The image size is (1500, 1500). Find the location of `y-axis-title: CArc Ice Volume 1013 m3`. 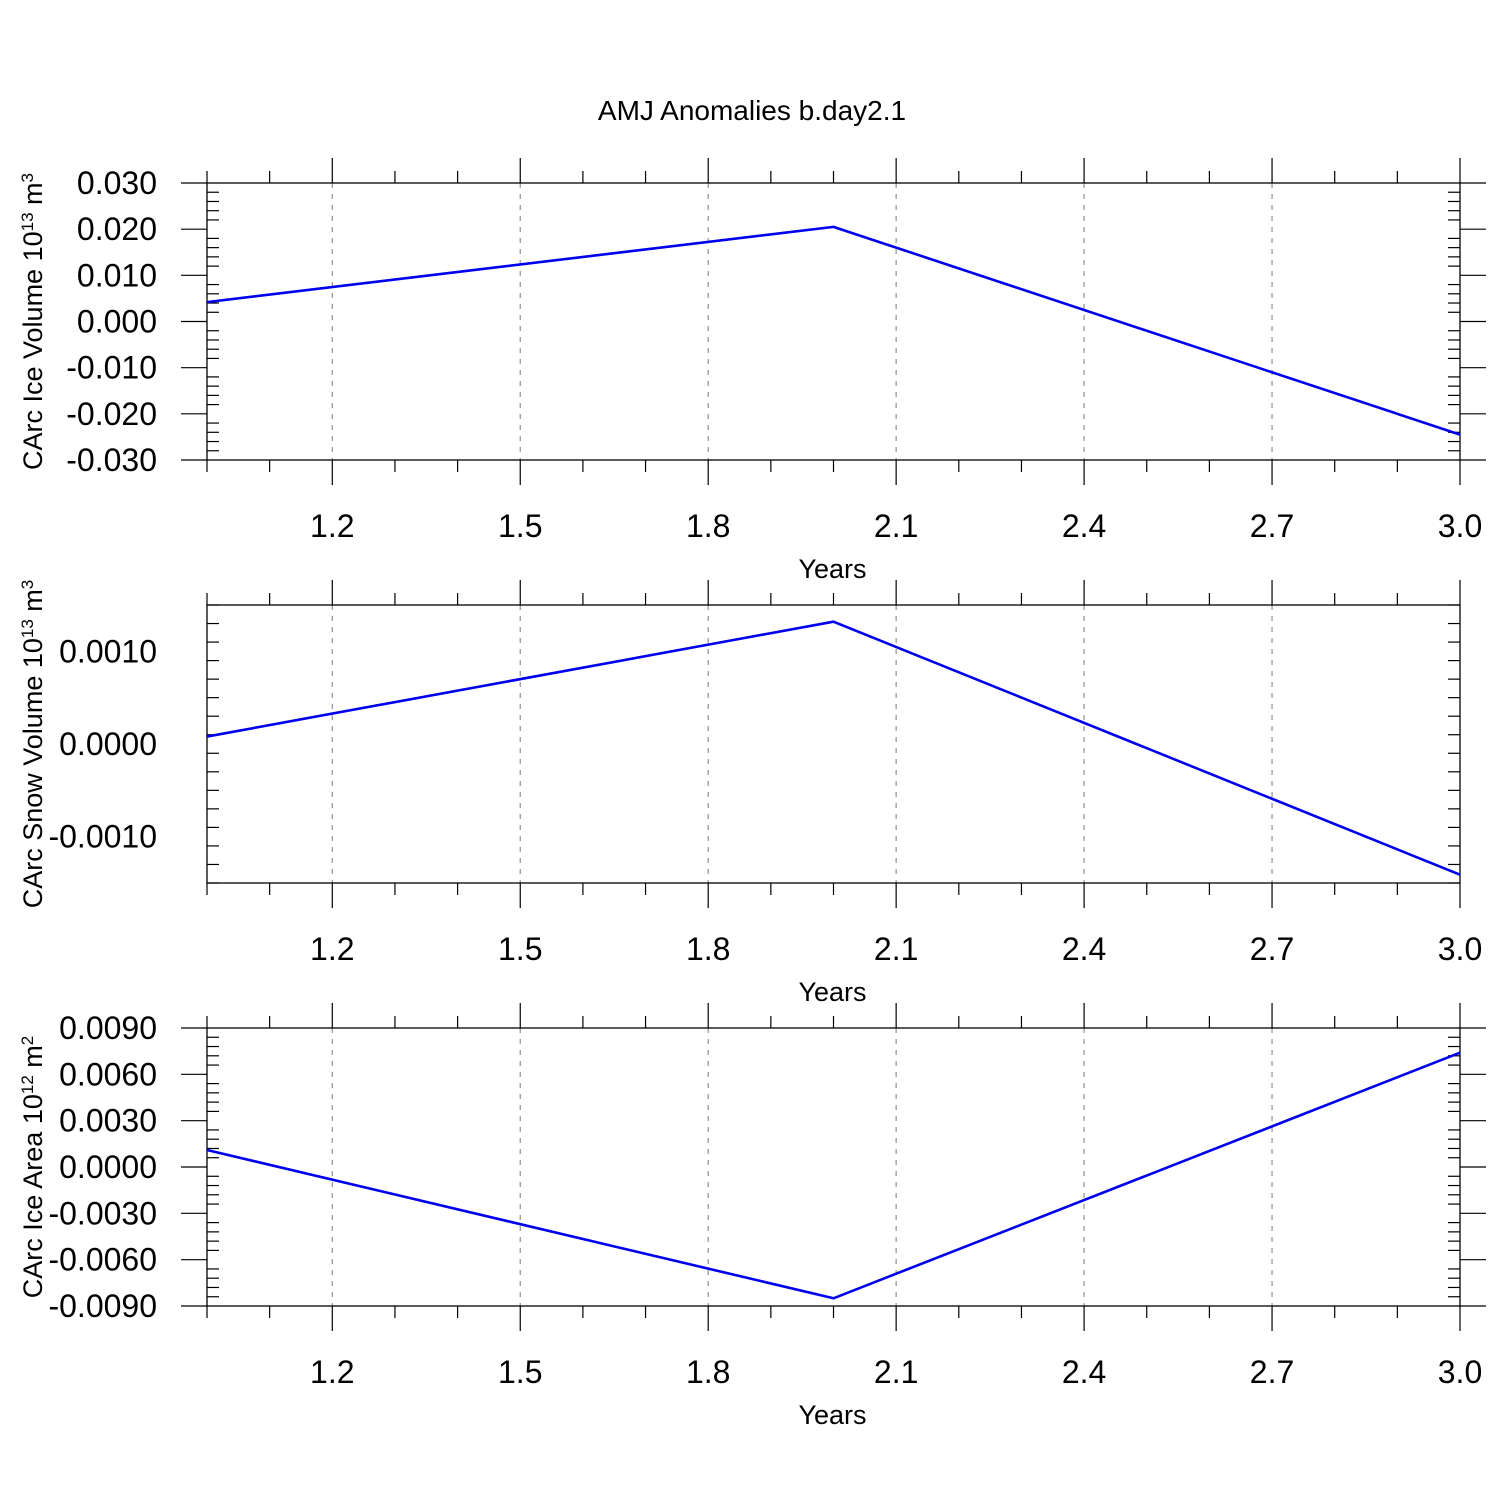

y-axis-title: CArc Ice Volume 1013 m3 is located at coordinates (33, 321).